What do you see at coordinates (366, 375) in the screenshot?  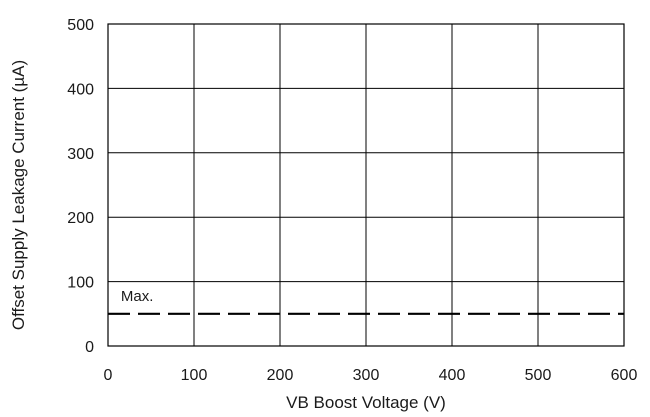 I see `x-tick-label: 300` at bounding box center [366, 375].